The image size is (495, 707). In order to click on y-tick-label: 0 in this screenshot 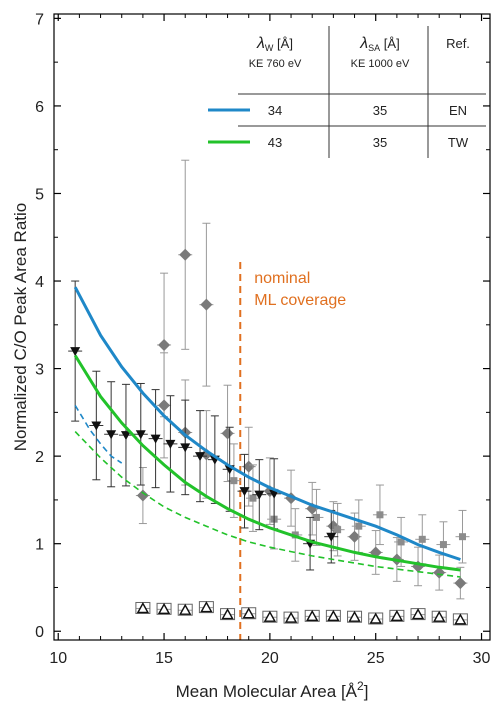, I will do `click(39, 632)`.